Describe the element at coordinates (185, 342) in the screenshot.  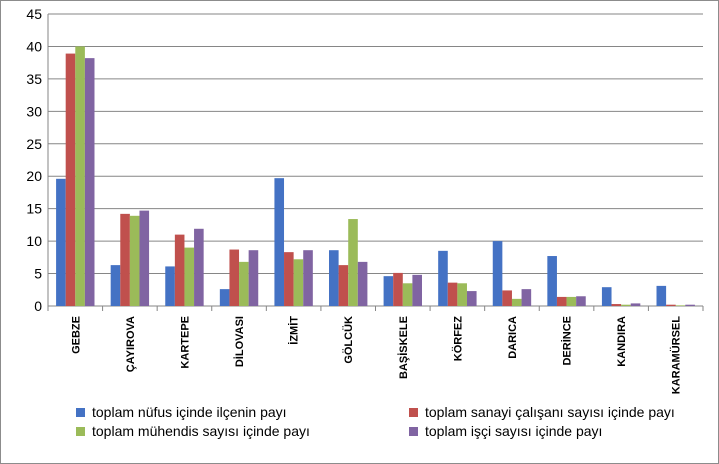
I see `x-category-label: KARTEPE` at that location.